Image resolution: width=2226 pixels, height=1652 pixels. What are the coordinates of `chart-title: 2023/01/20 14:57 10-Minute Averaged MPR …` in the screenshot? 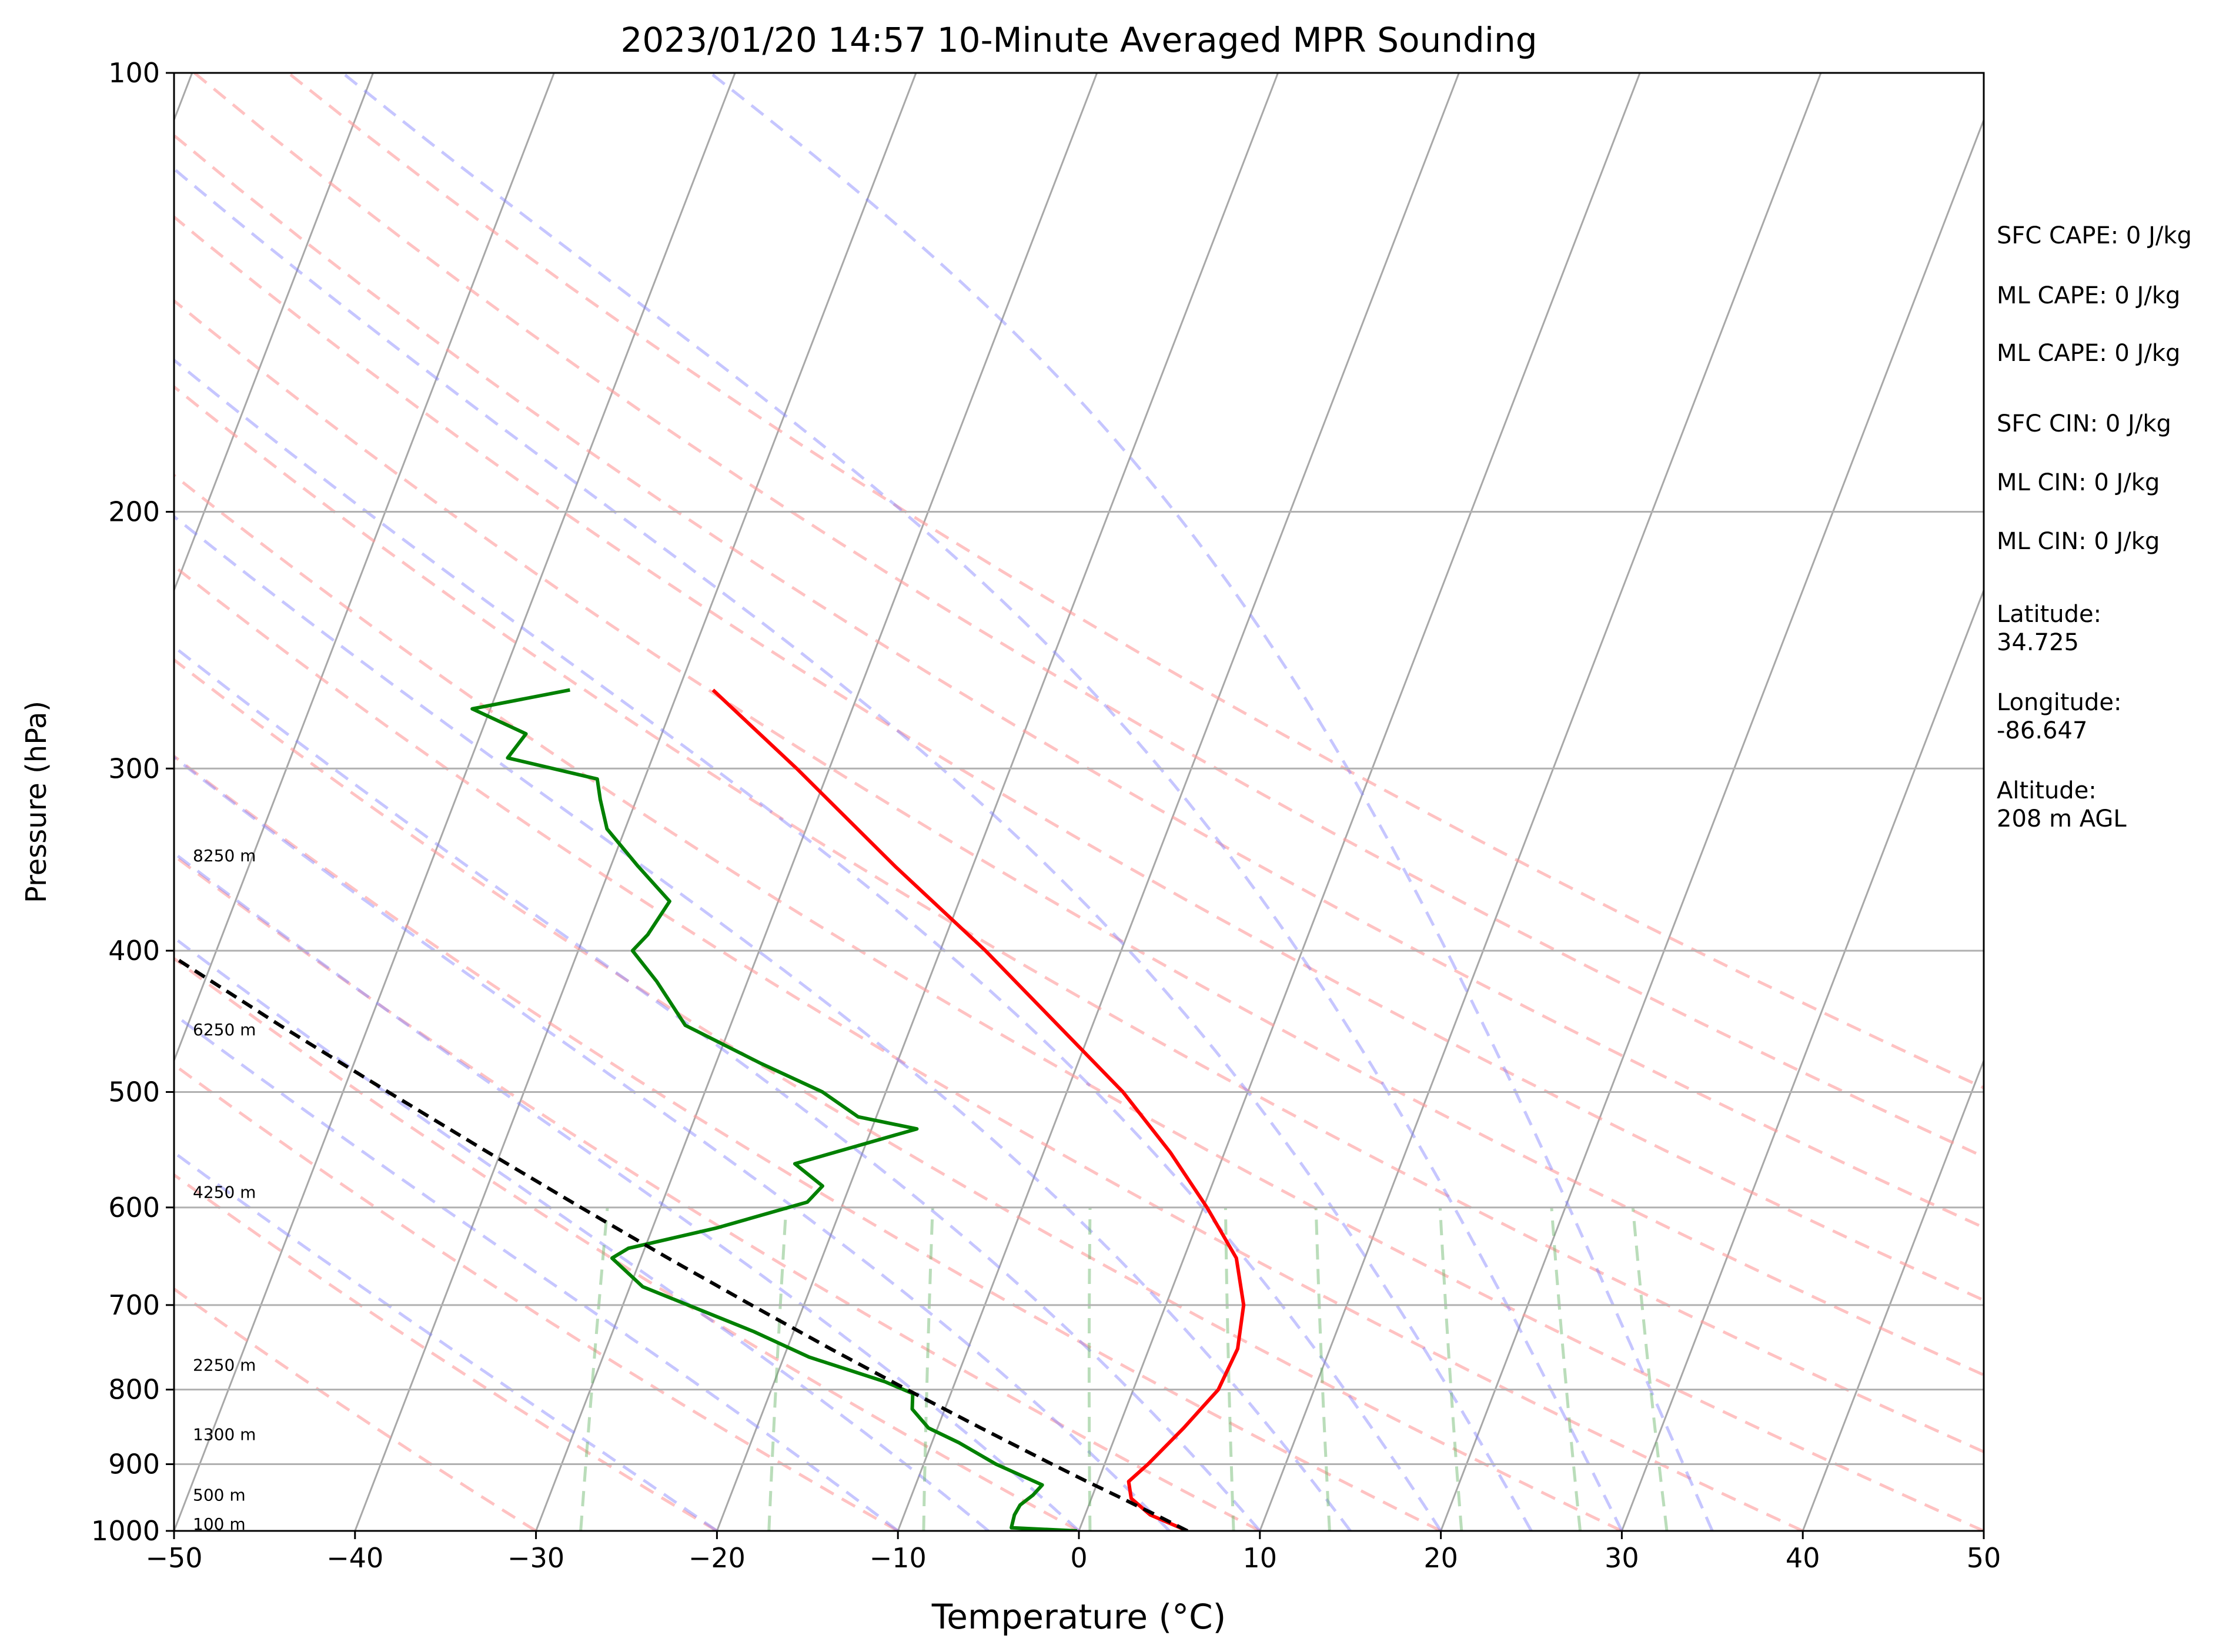 It's located at (1078, 40).